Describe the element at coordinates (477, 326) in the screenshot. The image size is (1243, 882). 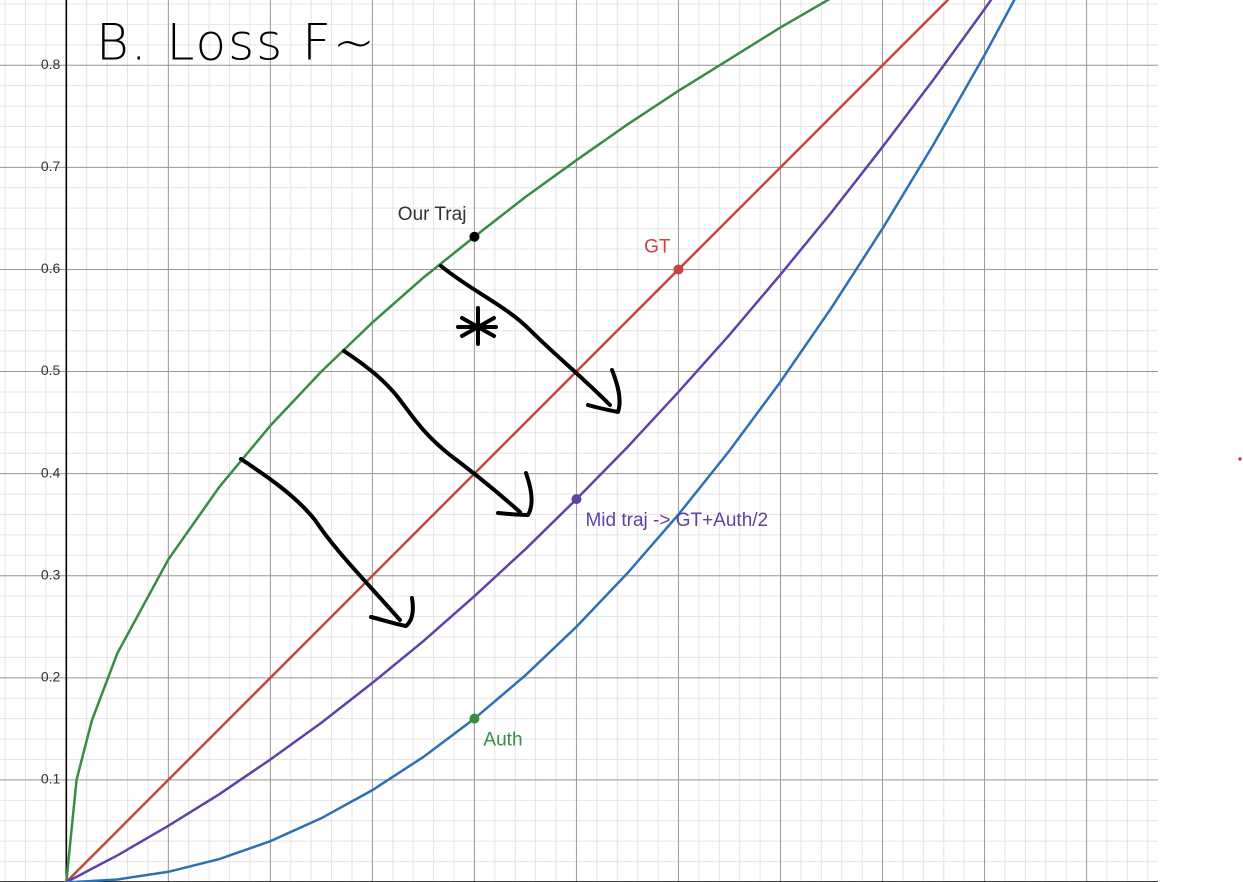
I see `star` at that location.